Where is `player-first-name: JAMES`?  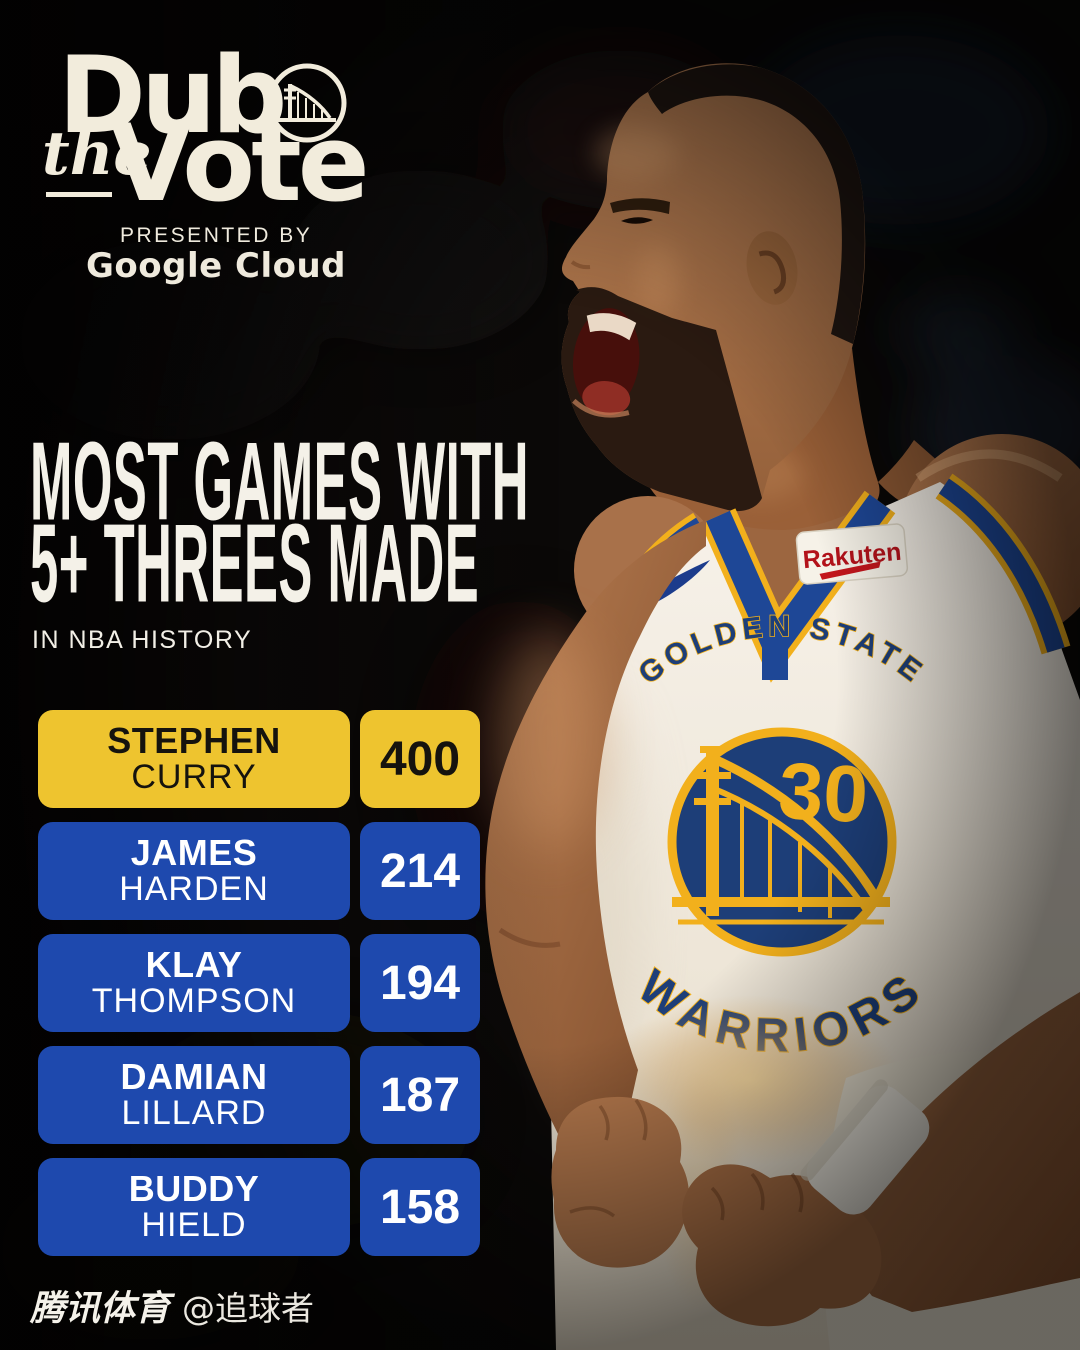 player-first-name: JAMES is located at coordinates (194, 852).